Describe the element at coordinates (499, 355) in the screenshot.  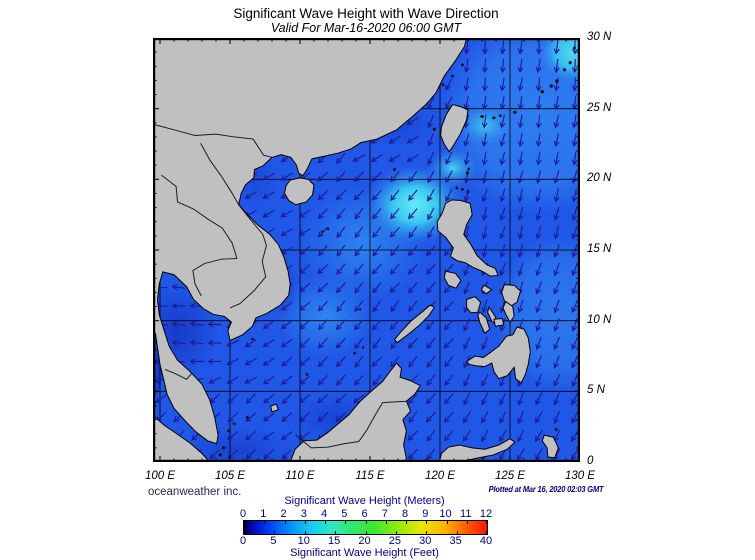
I see `island-mindanao` at that location.